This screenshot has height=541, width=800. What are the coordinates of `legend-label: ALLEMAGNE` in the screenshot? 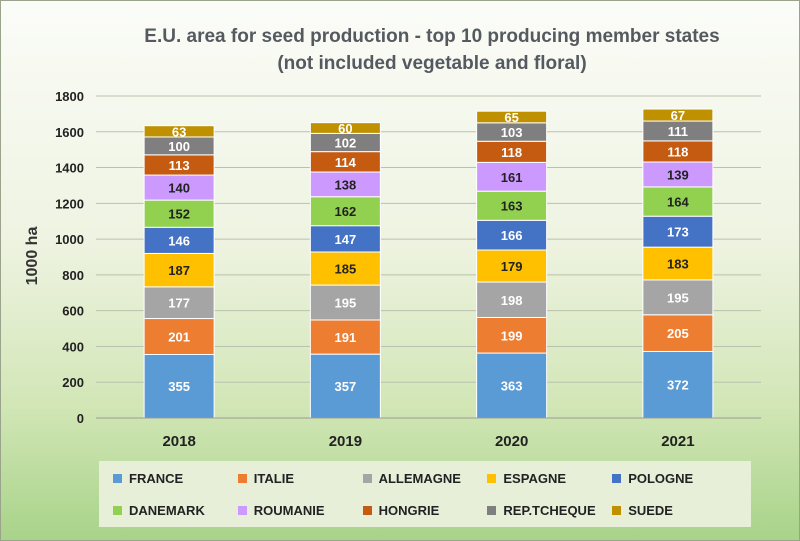 It's located at (419, 478).